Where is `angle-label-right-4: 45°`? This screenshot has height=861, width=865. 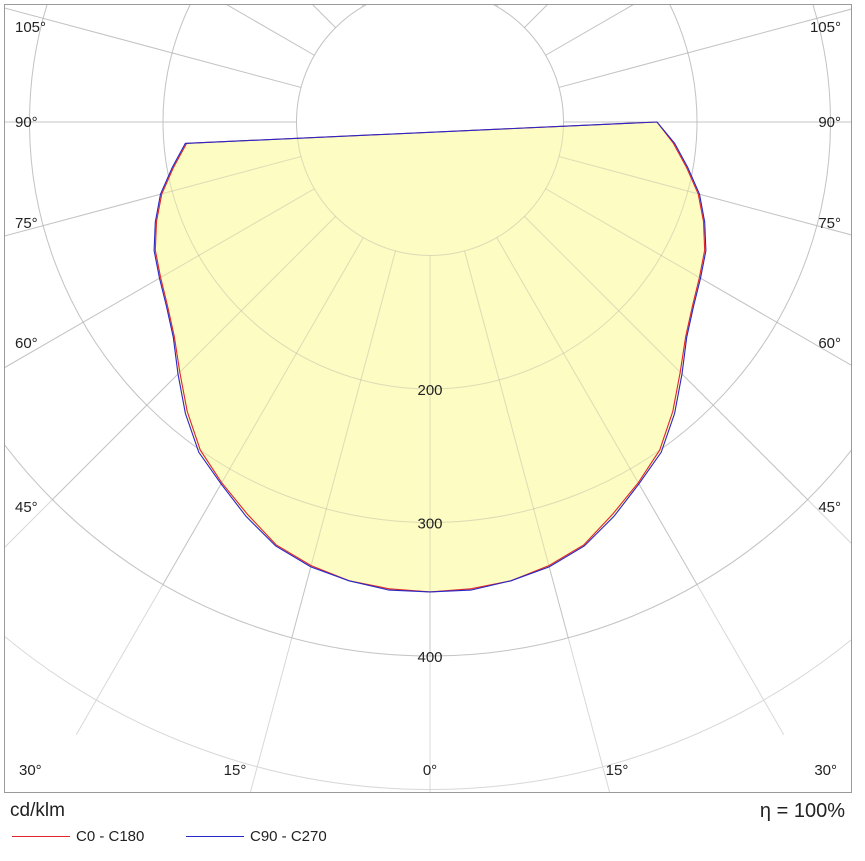 angle-label-right-4: 45° is located at coordinates (829, 507).